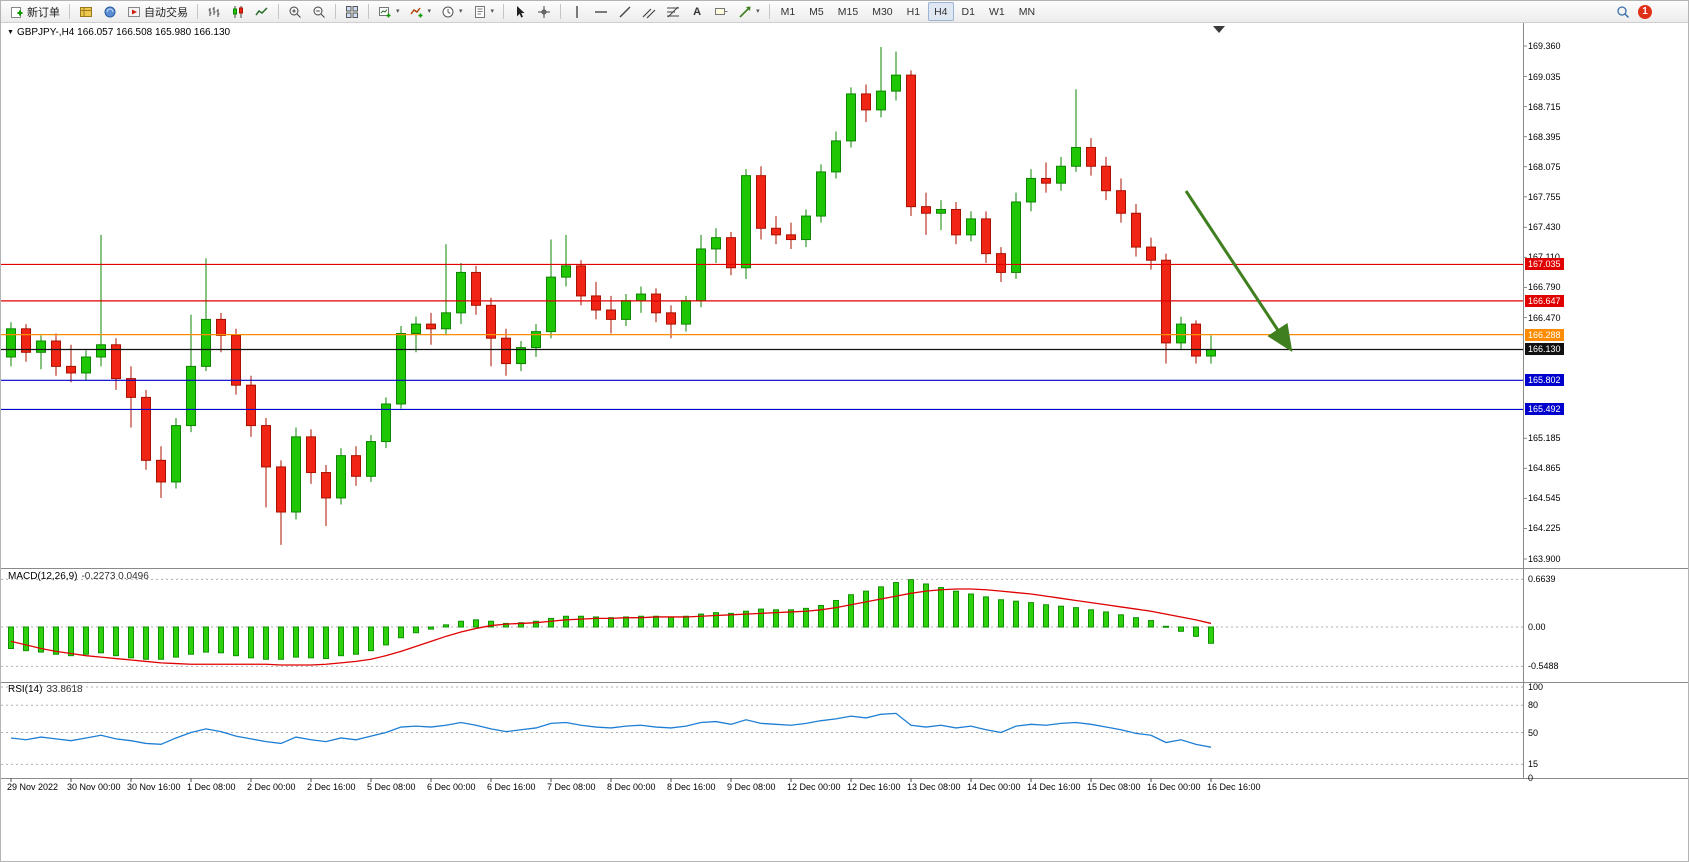 Image resolution: width=1689 pixels, height=862 pixels. I want to click on horizontal-line-icon, so click(601, 12).